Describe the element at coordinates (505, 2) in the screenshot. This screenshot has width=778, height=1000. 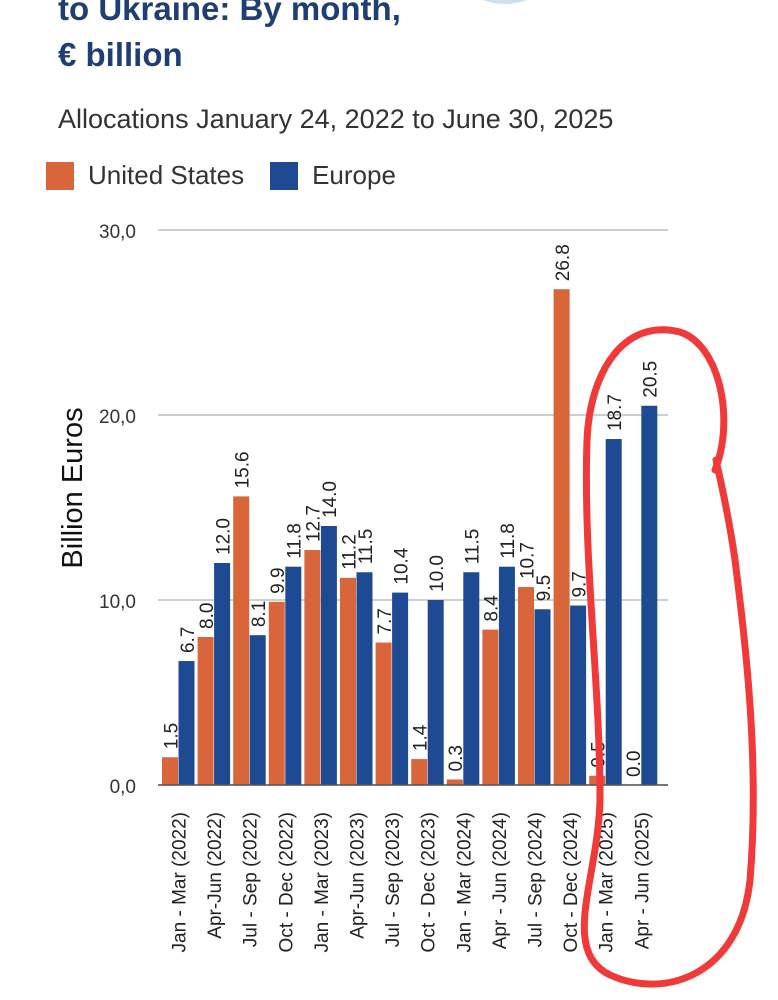
I see `globe-logo-icon` at that location.